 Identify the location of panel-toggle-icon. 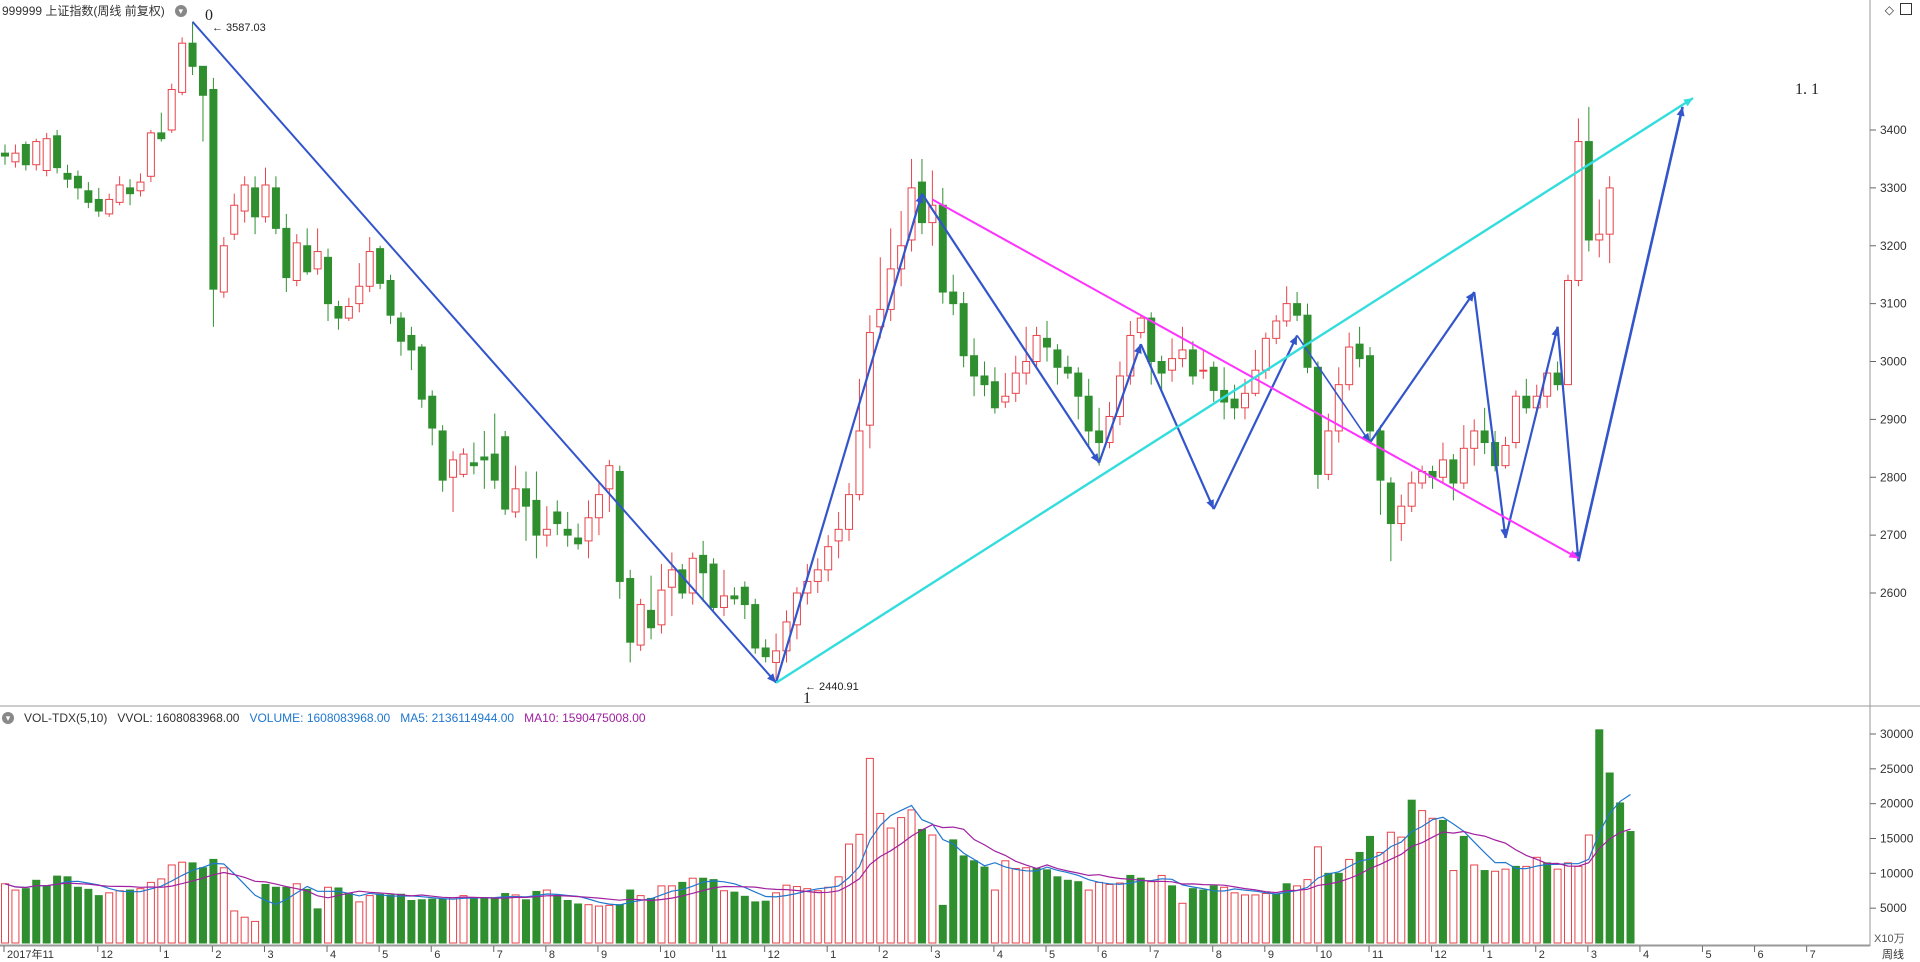
(1906, 9).